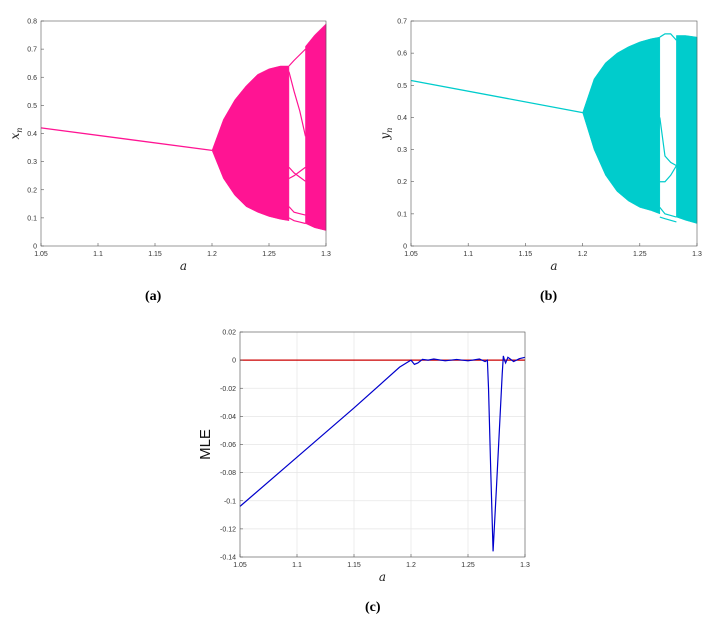 This screenshot has height=621, width=710. I want to click on y-tick-label: -0.06, so click(228, 445).